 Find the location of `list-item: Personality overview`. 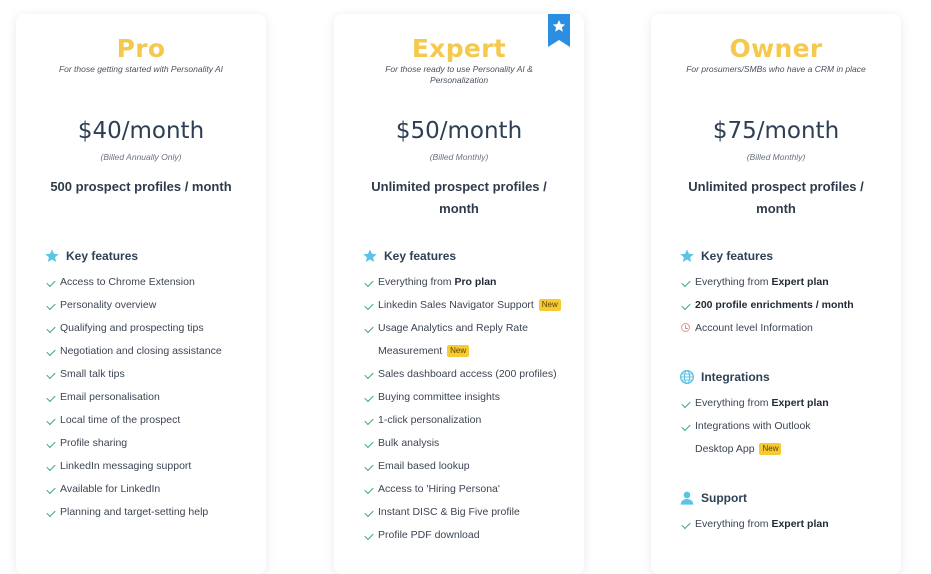

list-item: Personality overview is located at coordinates (150, 305).